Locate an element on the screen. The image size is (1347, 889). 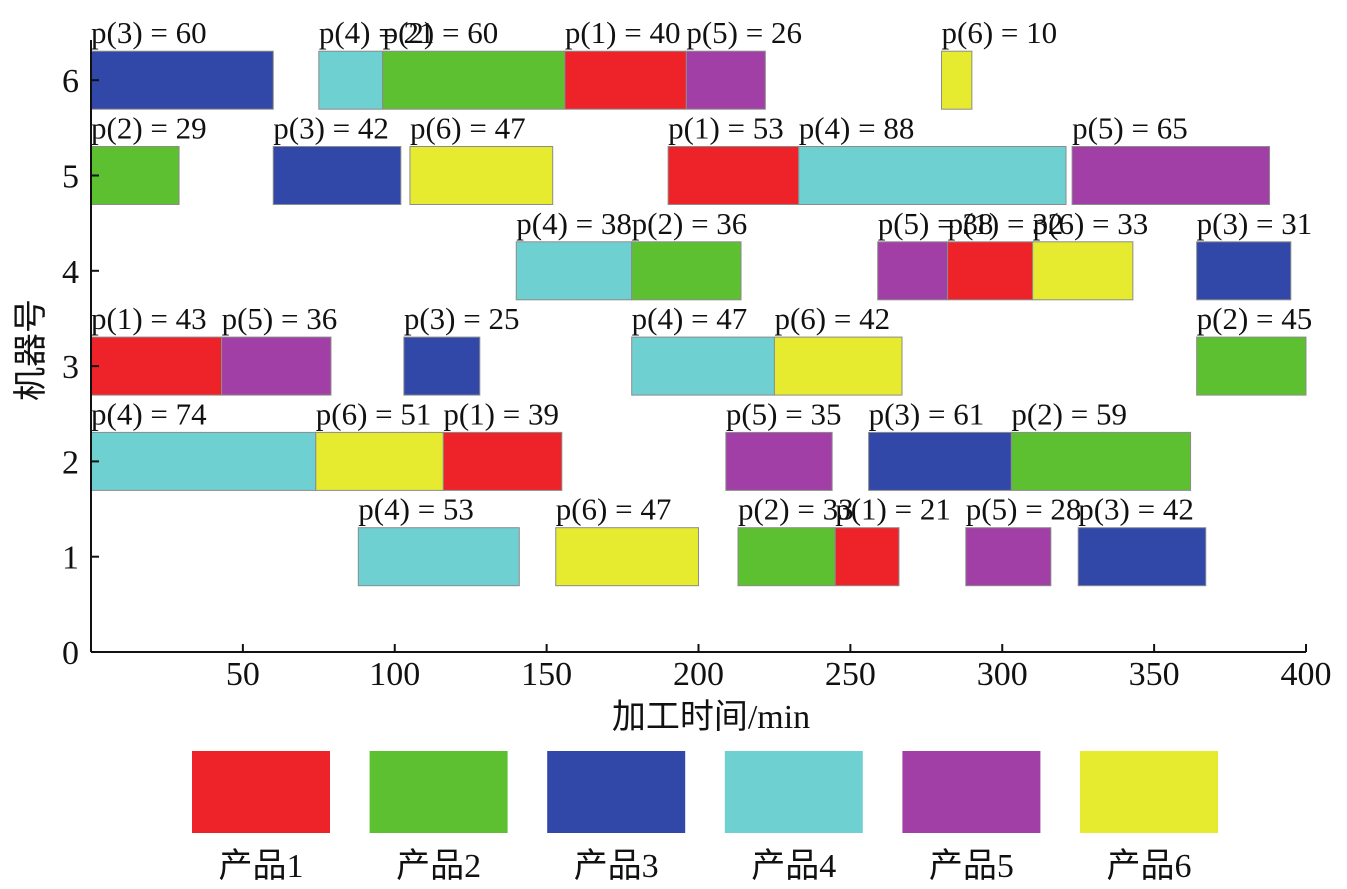
y-ticks: 0 1 2 3 4 5 6 is located at coordinates (80, 367).